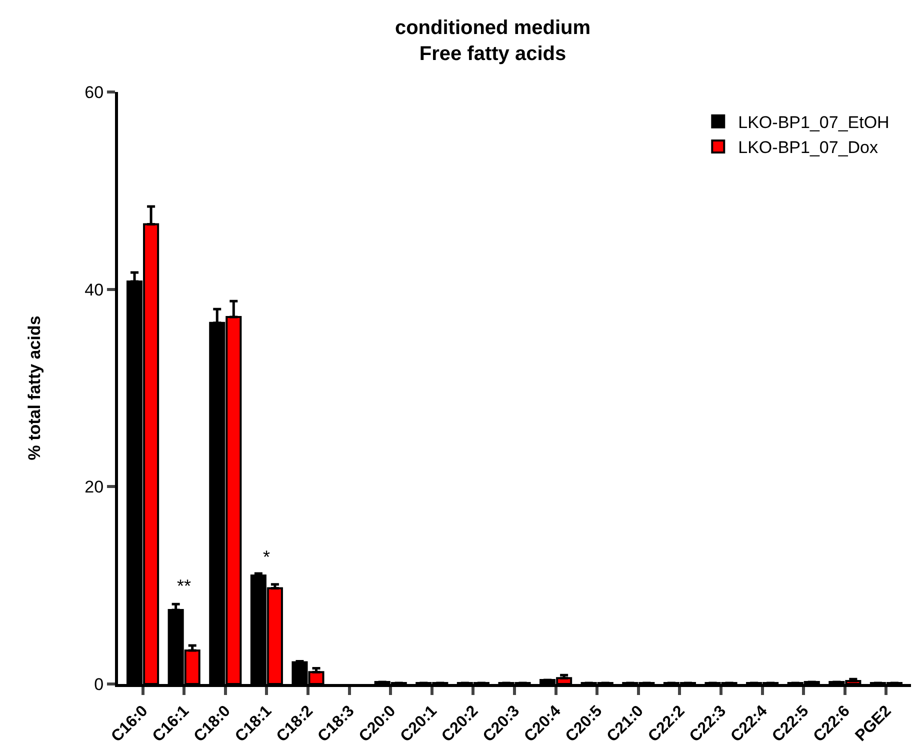 This screenshot has width=921, height=756. Describe the element at coordinates (94, 487) in the screenshot. I see `y-tick-label: 20` at that location.